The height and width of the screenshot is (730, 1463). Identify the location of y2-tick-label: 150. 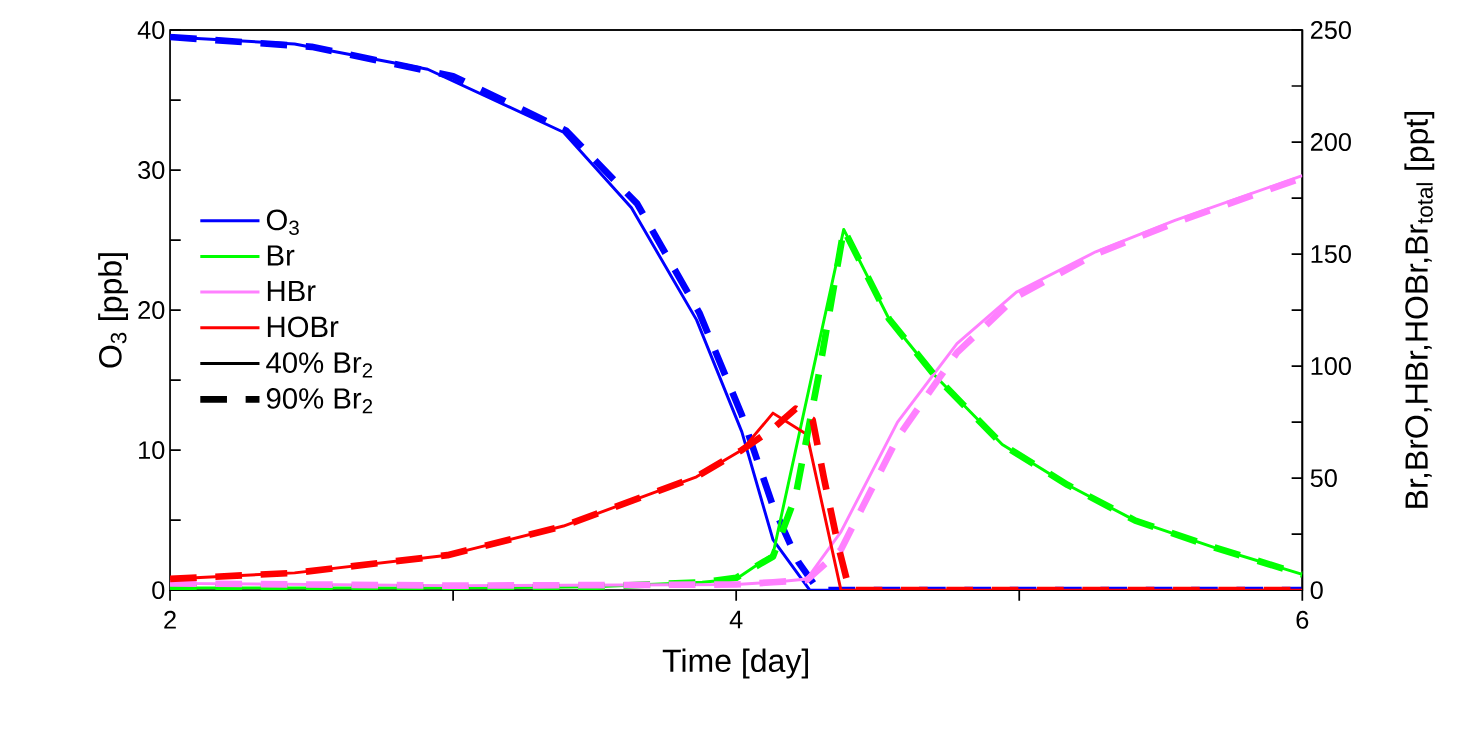
(1331, 254).